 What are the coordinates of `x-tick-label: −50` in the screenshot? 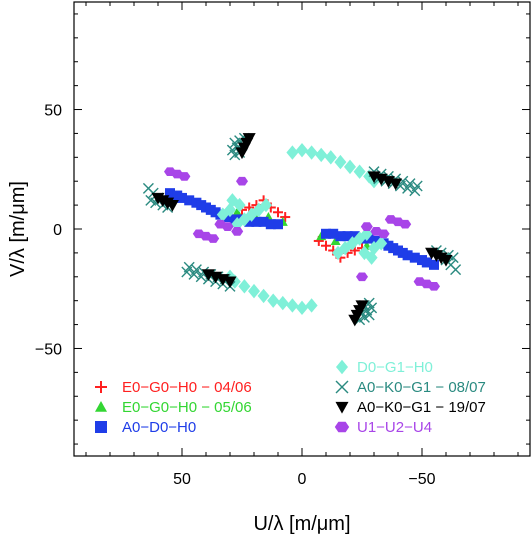 It's located at (421, 479).